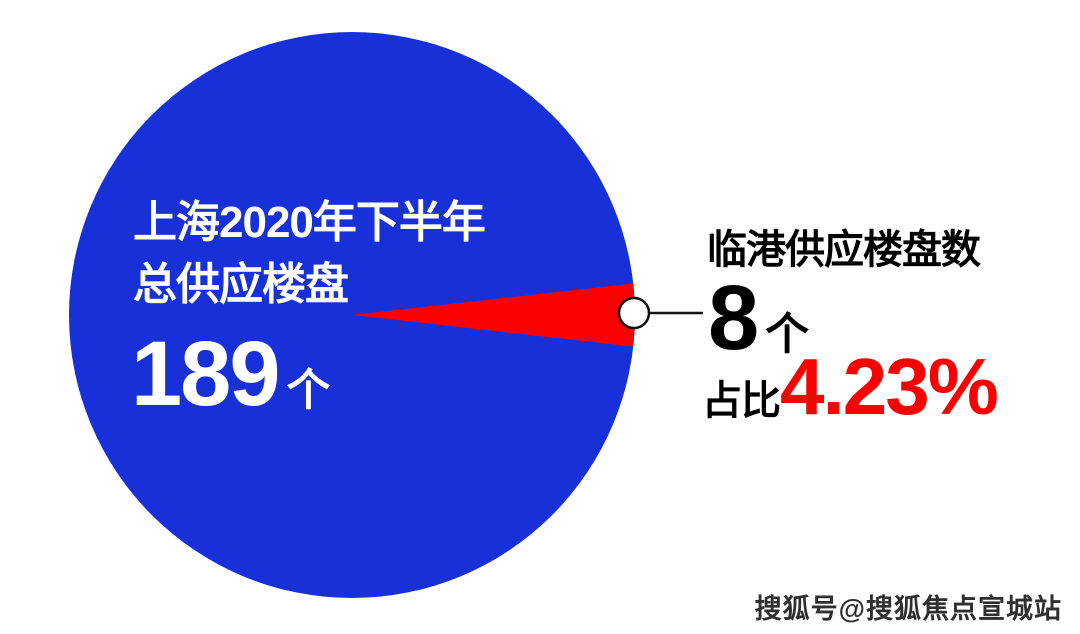  I want to click on sohu-watermark: 搜狐号@搜狐焦点宣城站, so click(908, 609).